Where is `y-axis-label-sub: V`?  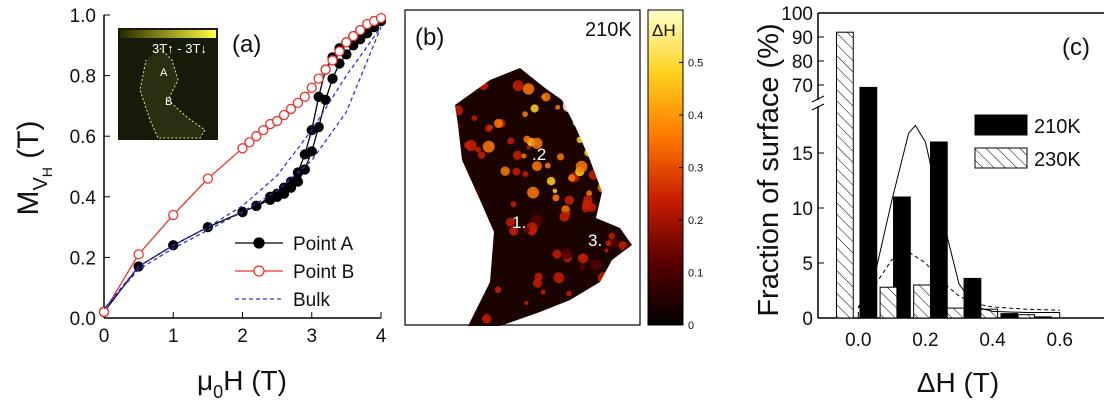 y-axis-label-sub: V is located at coordinates (41, 184).